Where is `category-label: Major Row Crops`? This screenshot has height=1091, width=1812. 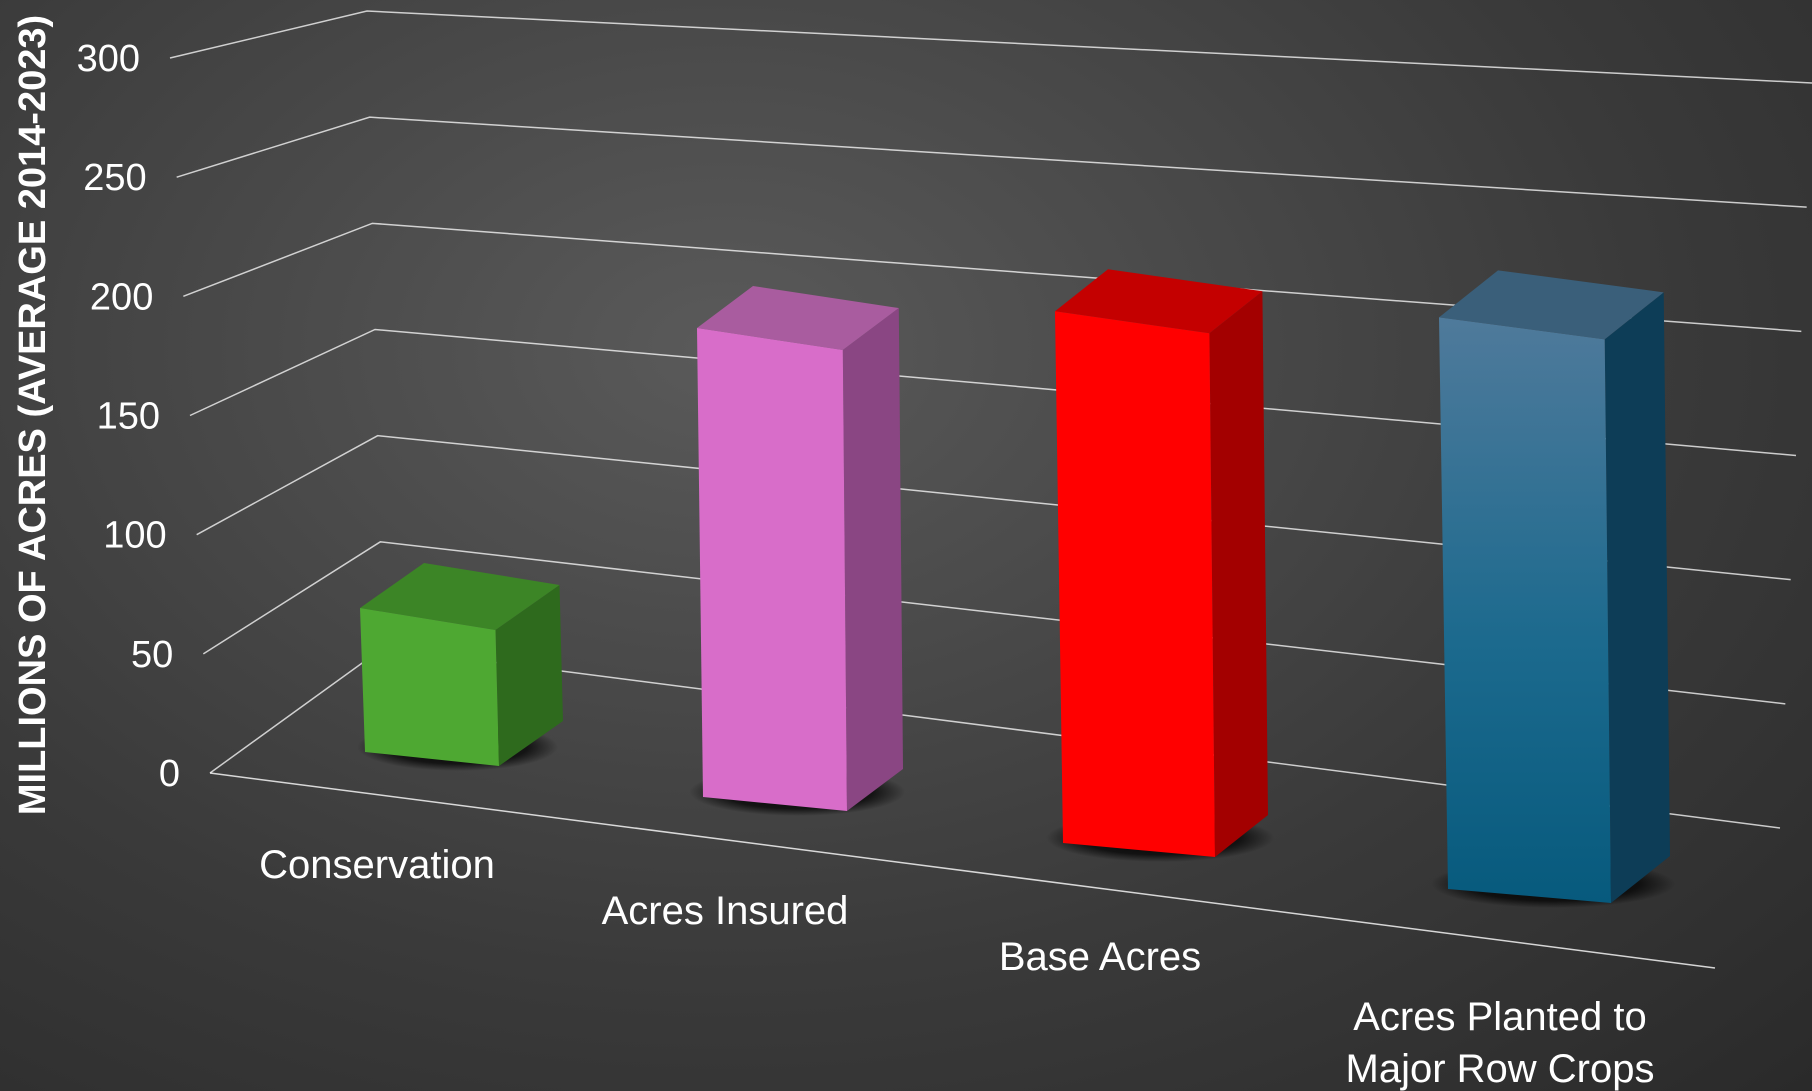 category-label: Major Row Crops is located at coordinates (1500, 1069).